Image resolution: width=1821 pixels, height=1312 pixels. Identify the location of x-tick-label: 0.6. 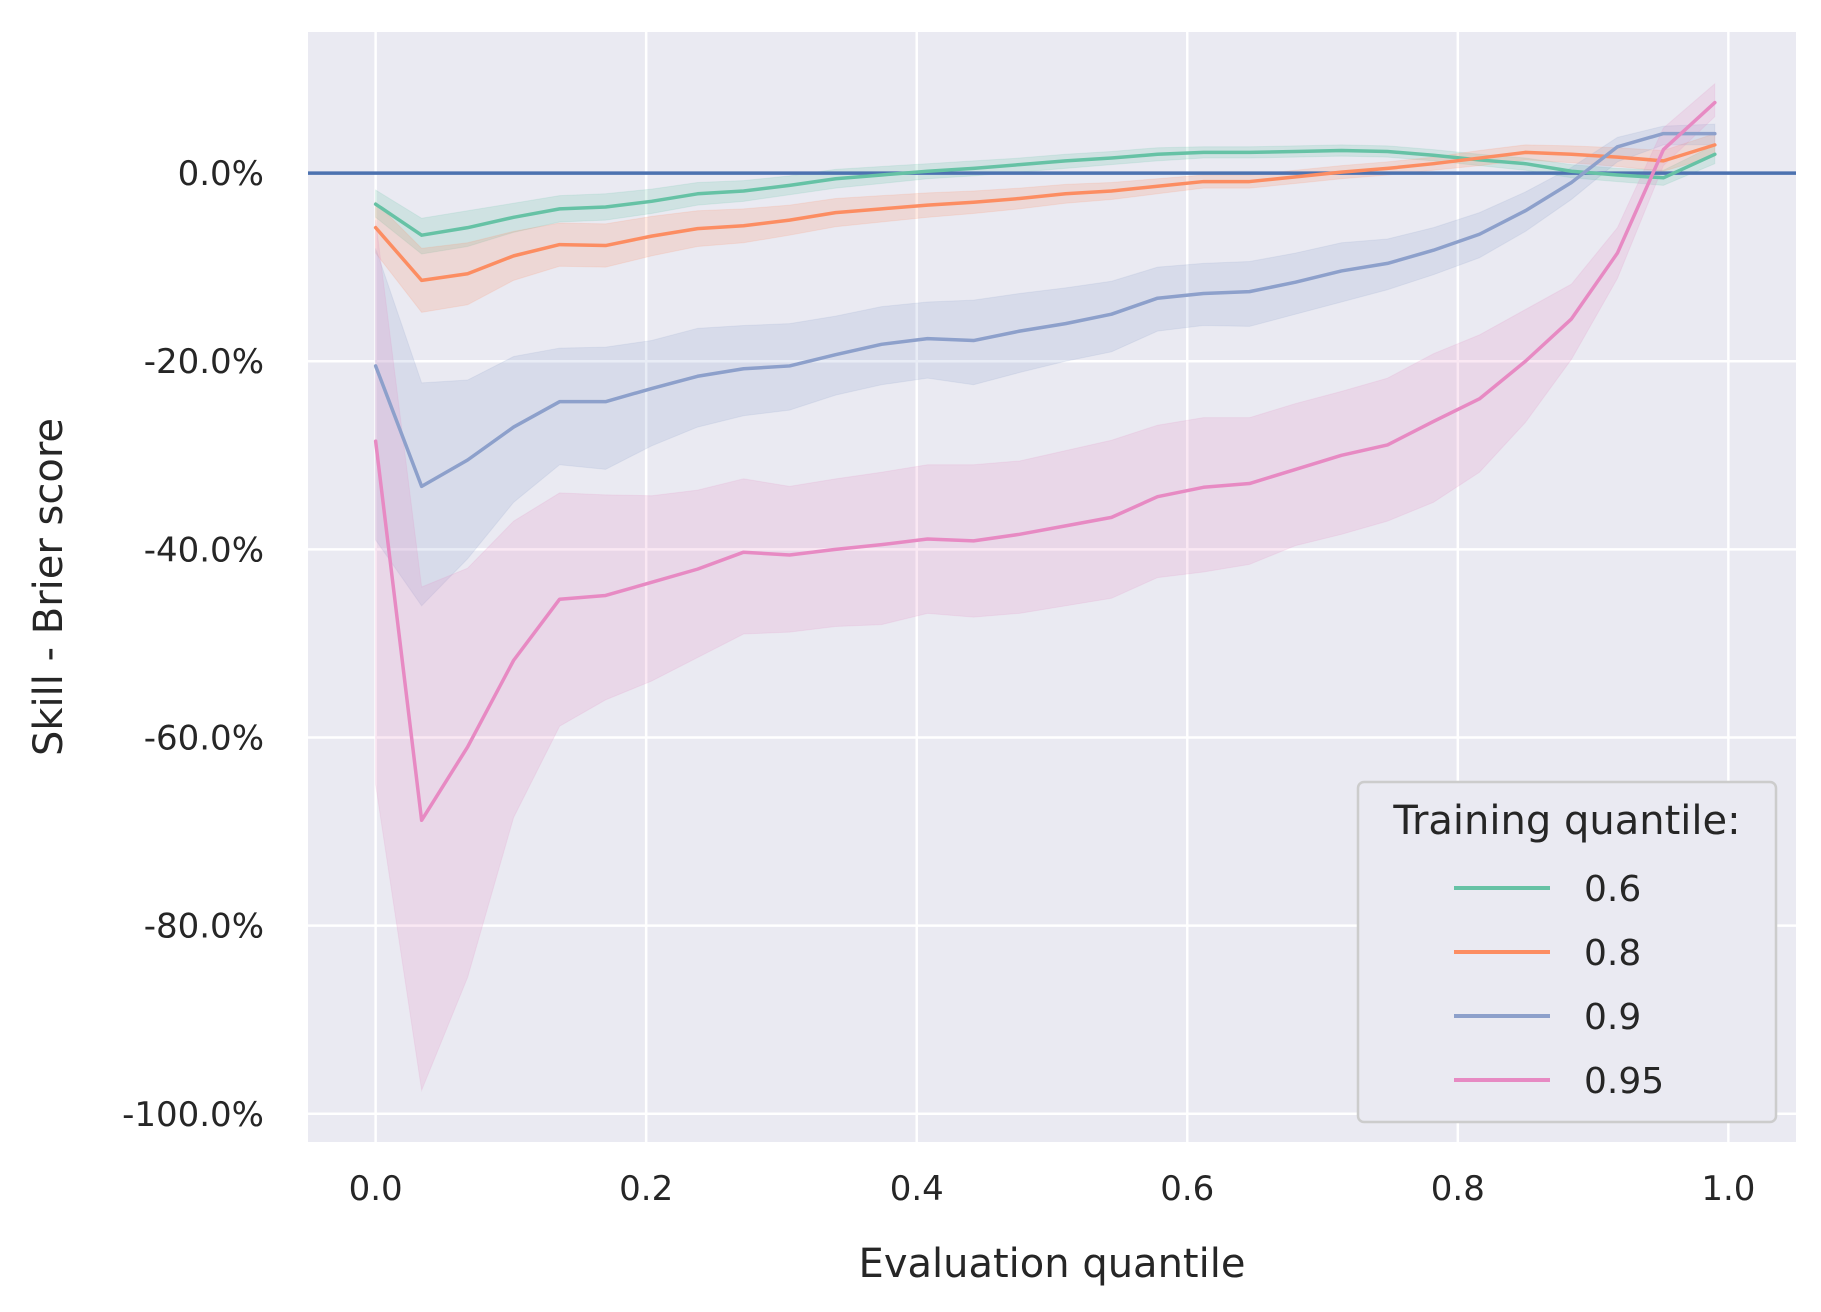
(1187, 1189).